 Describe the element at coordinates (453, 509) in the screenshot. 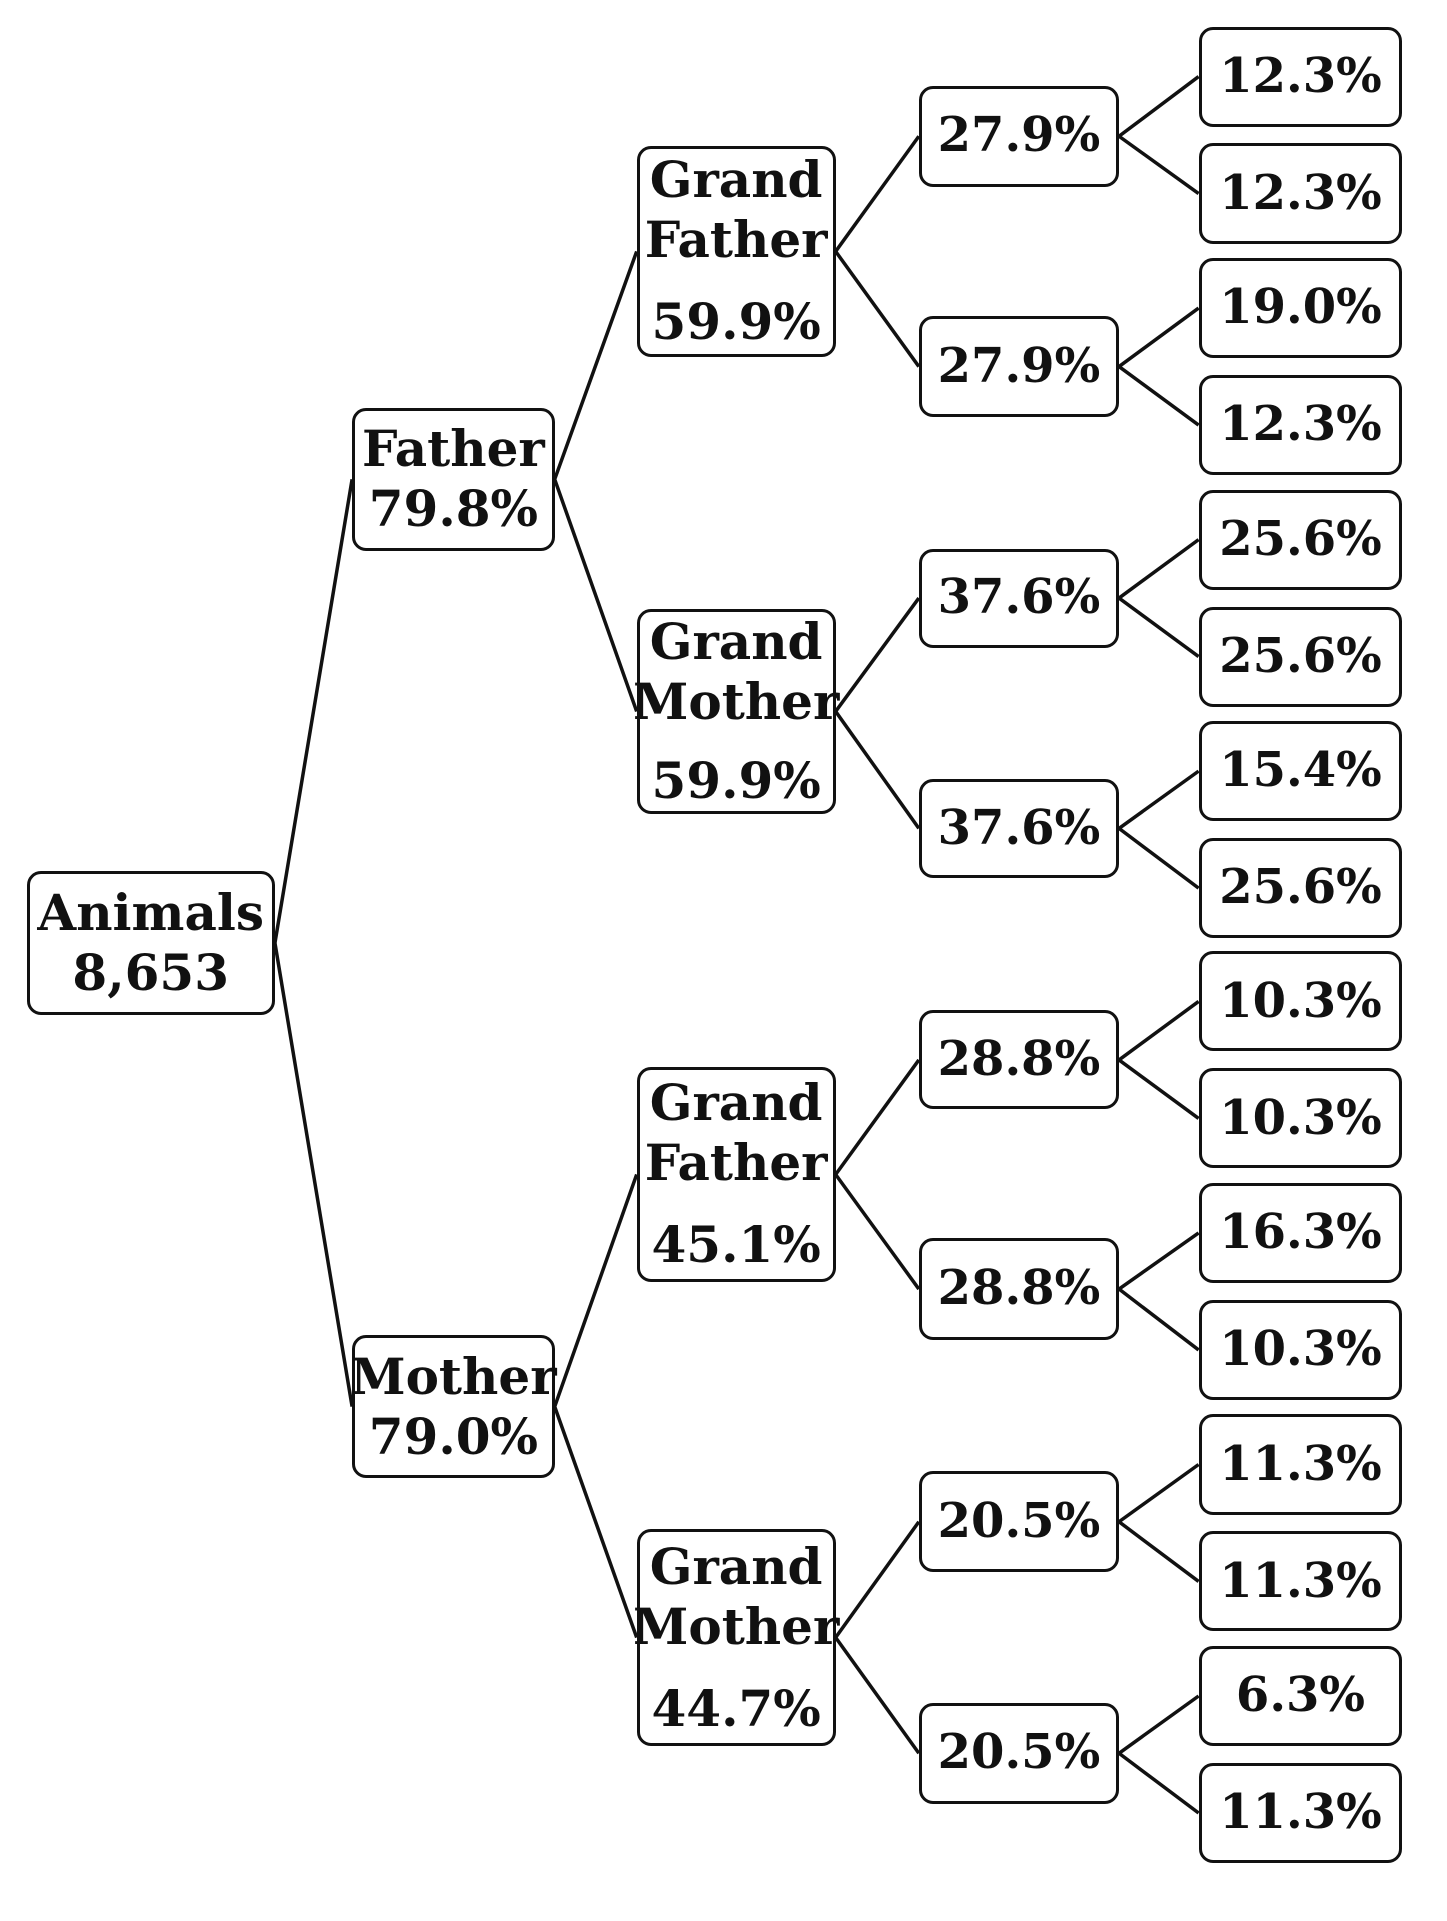

I see `father-value: 79.8%` at that location.